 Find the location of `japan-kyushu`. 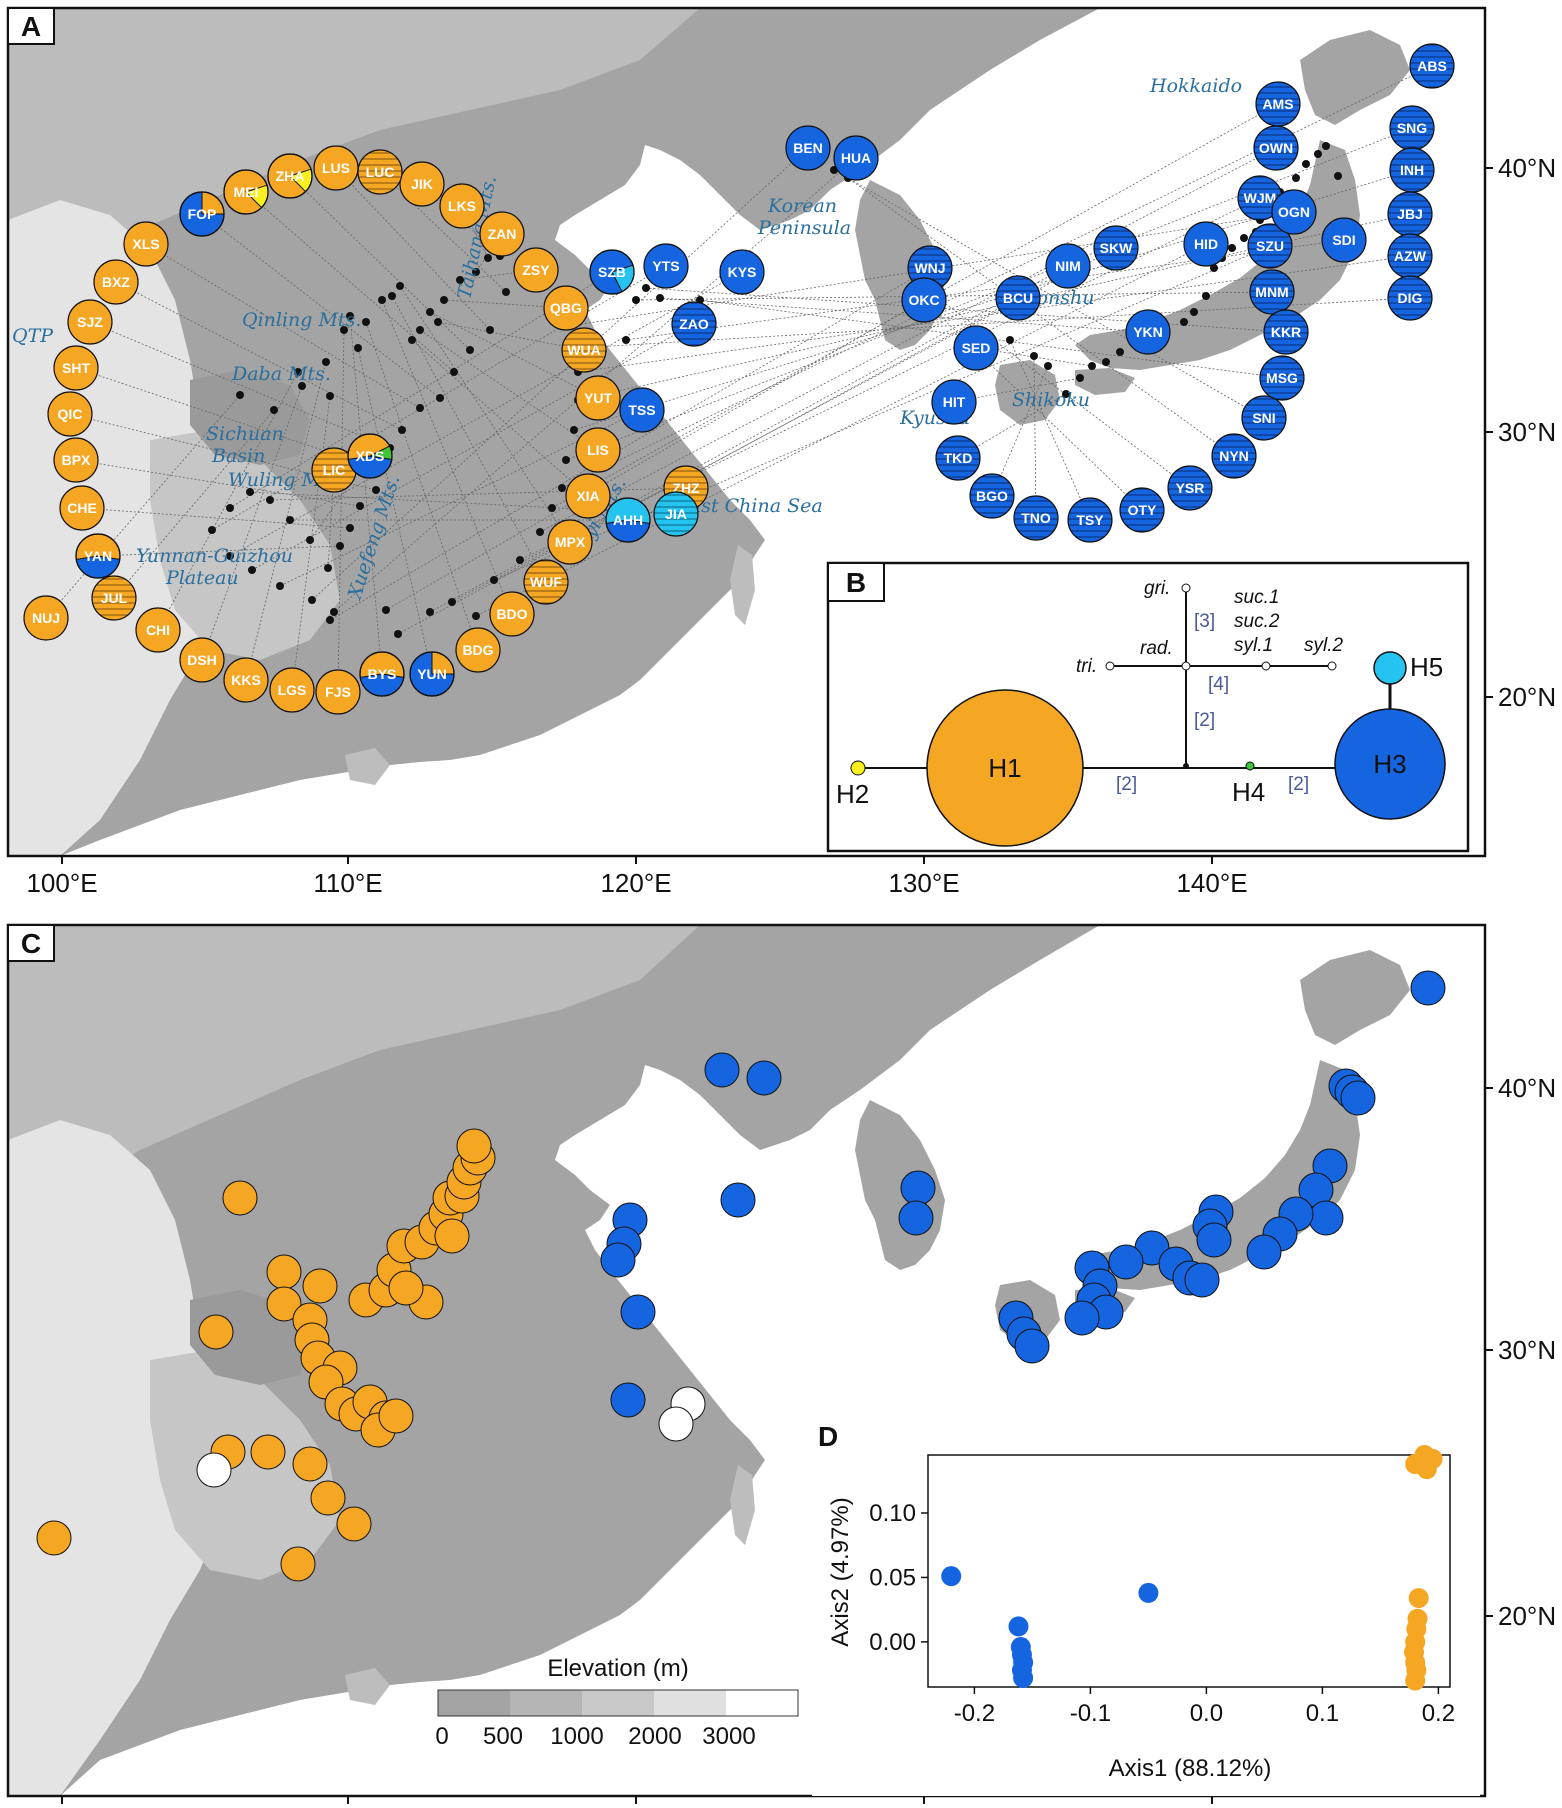

japan-kyushu is located at coordinates (1027, 392).